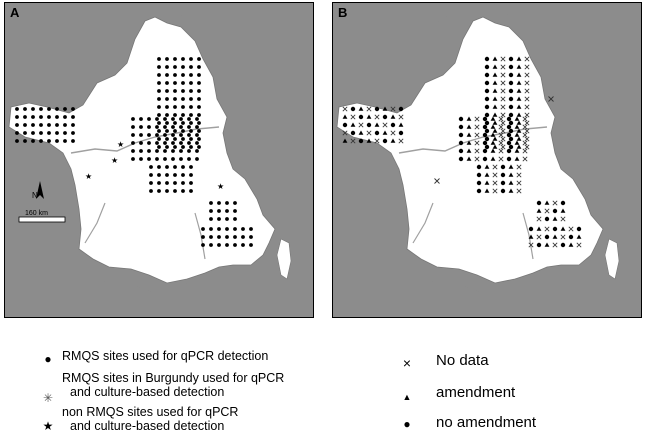 The height and width of the screenshot is (439, 645). What do you see at coordinates (462, 360) in the screenshot?
I see `legend-item-no-data: No data` at bounding box center [462, 360].